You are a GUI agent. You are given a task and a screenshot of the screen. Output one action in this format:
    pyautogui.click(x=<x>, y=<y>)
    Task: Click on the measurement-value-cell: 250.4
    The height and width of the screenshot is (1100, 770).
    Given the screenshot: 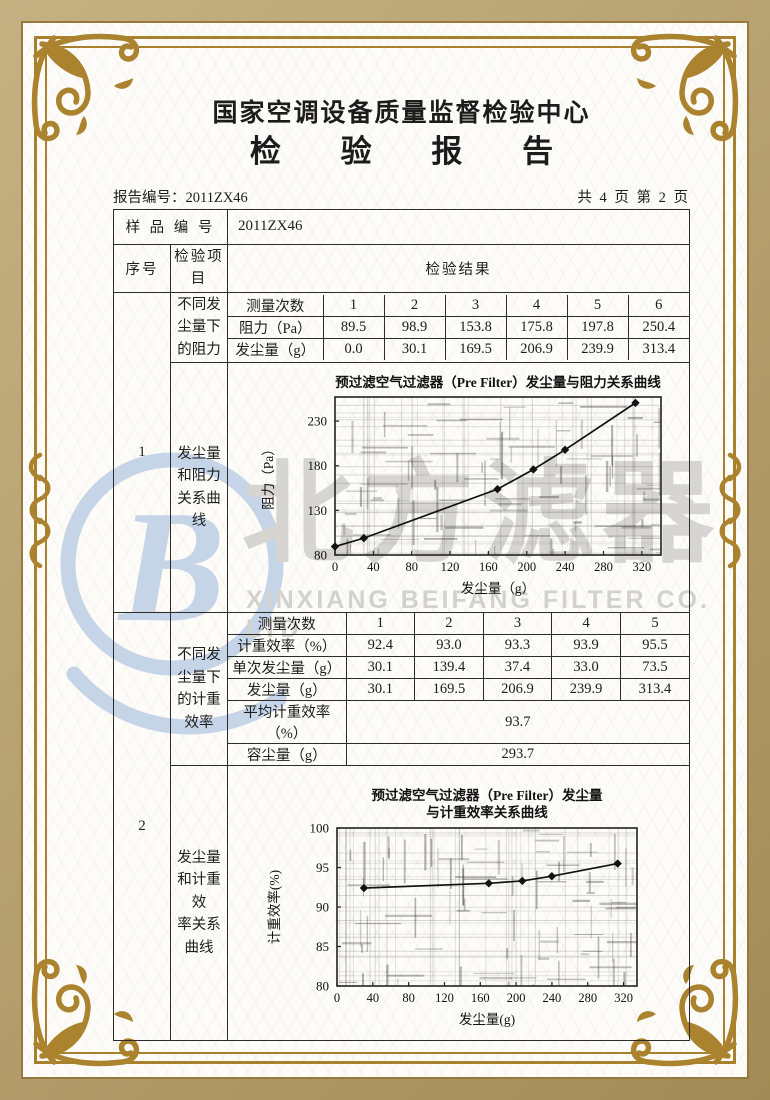 What is the action you would take?
    pyautogui.click(x=658, y=327)
    